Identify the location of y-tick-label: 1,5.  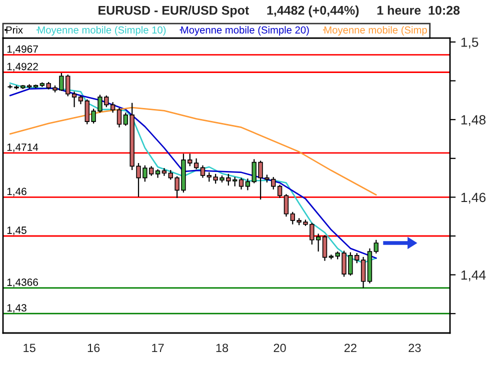
(469, 43).